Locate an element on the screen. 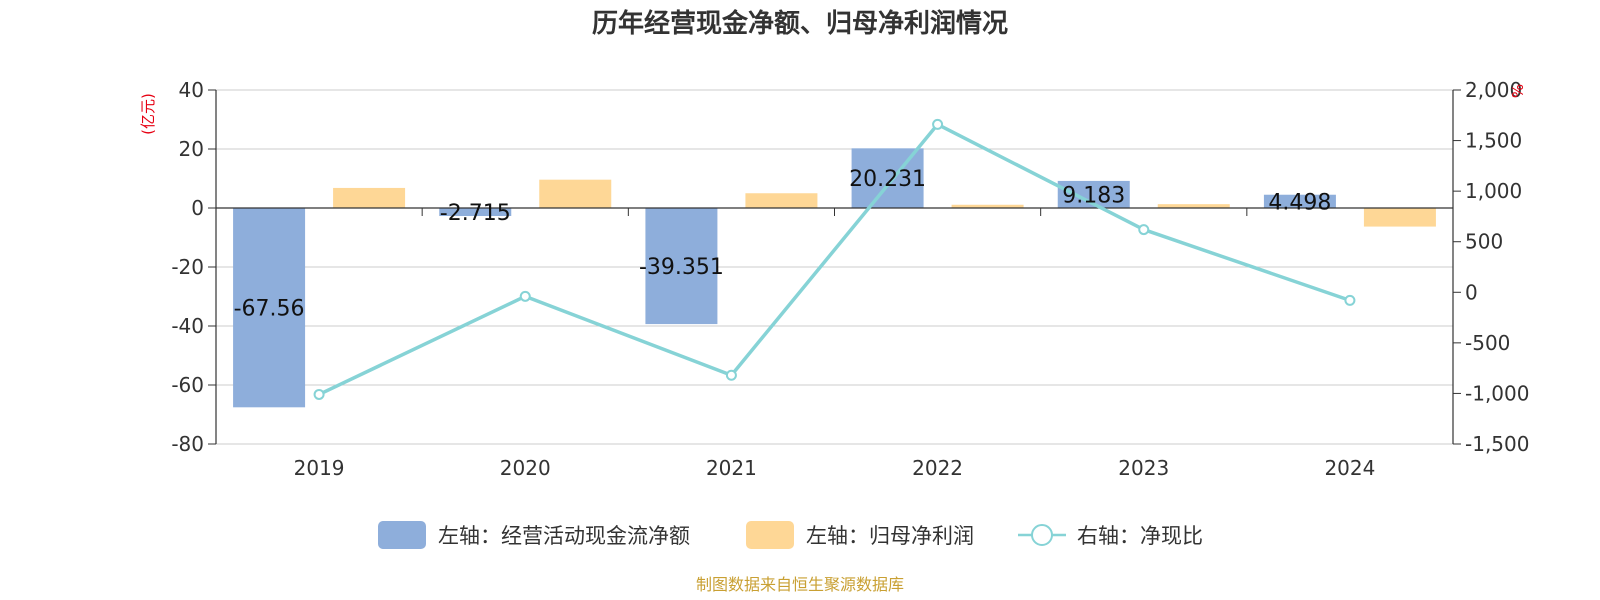  bar-value-label: 9.183 is located at coordinates (1093, 195).